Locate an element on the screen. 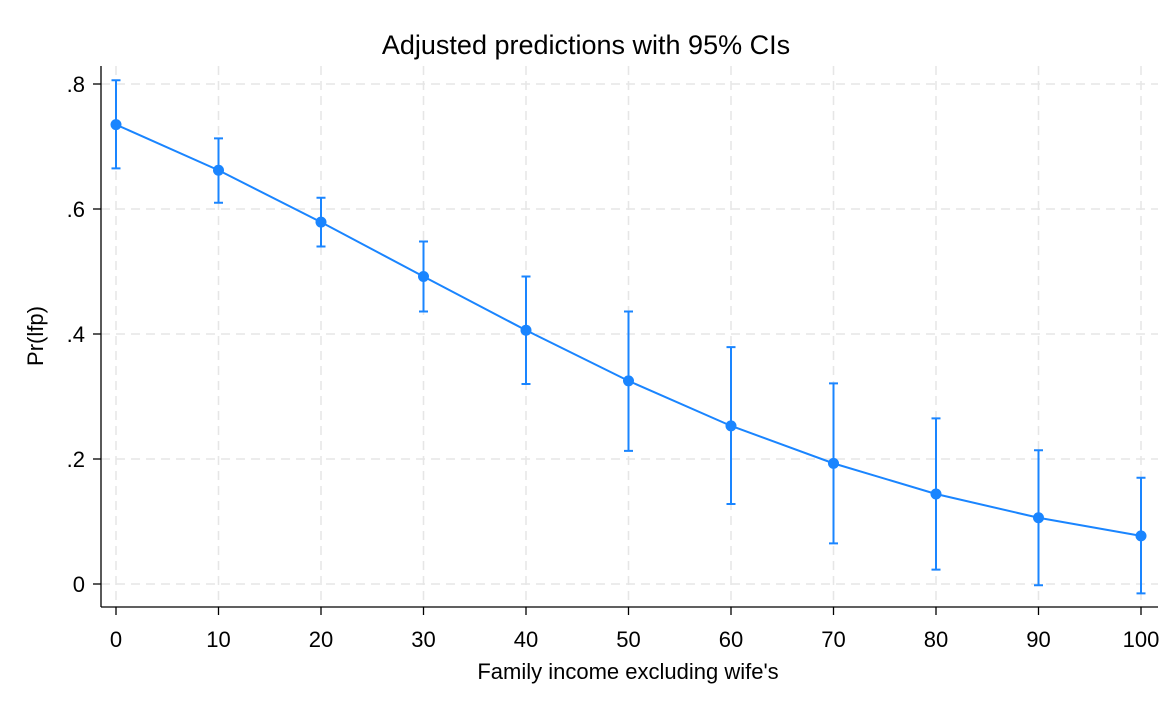  x-tick-label: 70 is located at coordinates (833, 639).